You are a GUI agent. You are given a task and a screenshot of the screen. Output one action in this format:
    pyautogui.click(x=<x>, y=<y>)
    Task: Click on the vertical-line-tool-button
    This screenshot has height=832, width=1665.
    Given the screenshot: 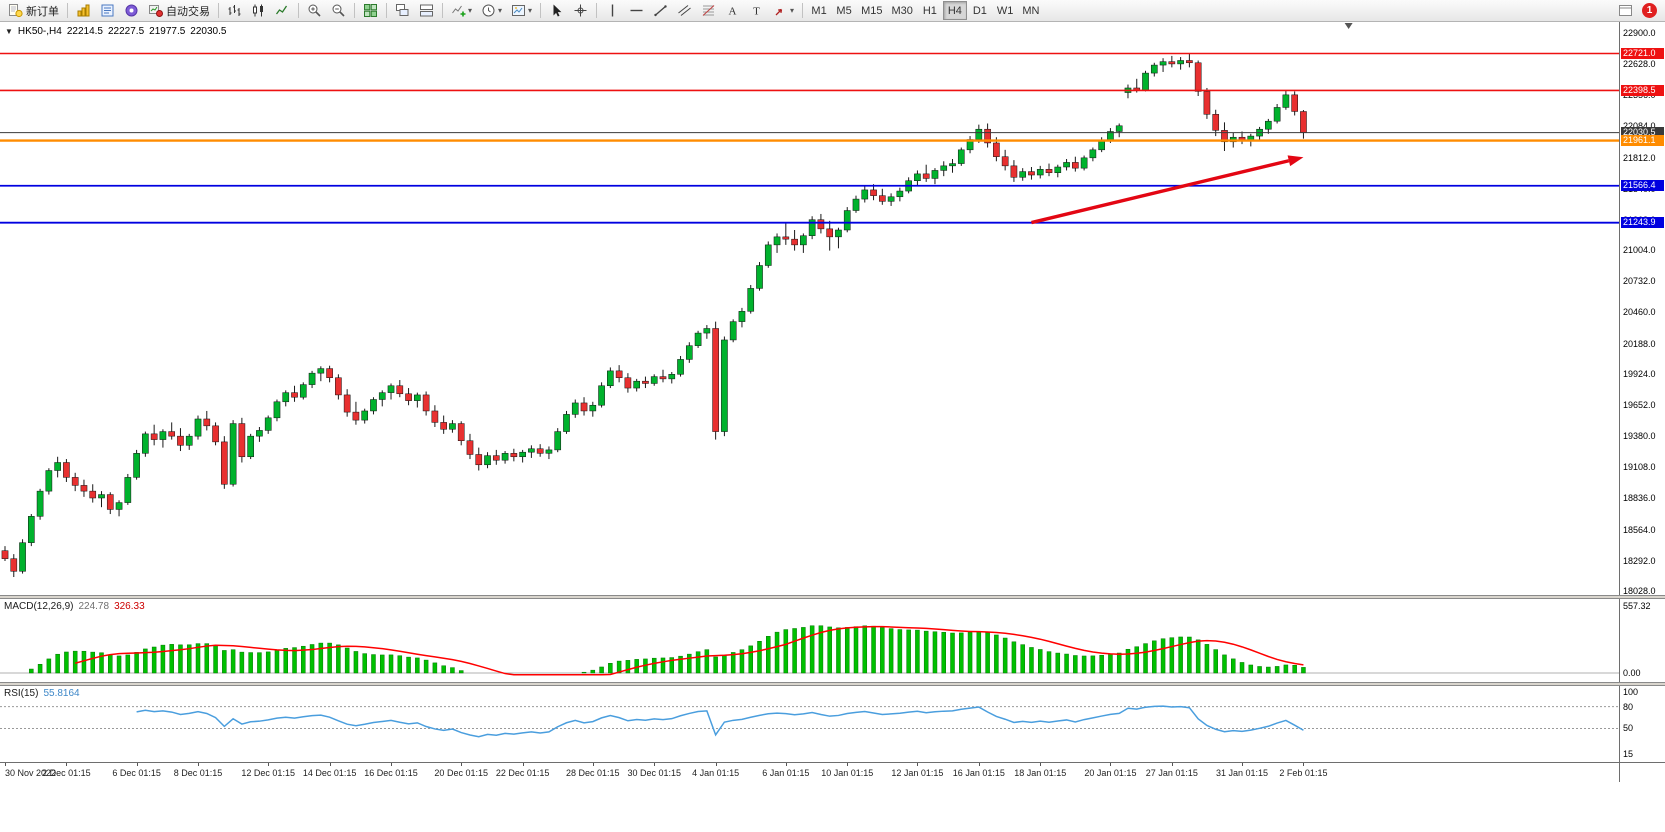 What is the action you would take?
    pyautogui.click(x=612, y=10)
    